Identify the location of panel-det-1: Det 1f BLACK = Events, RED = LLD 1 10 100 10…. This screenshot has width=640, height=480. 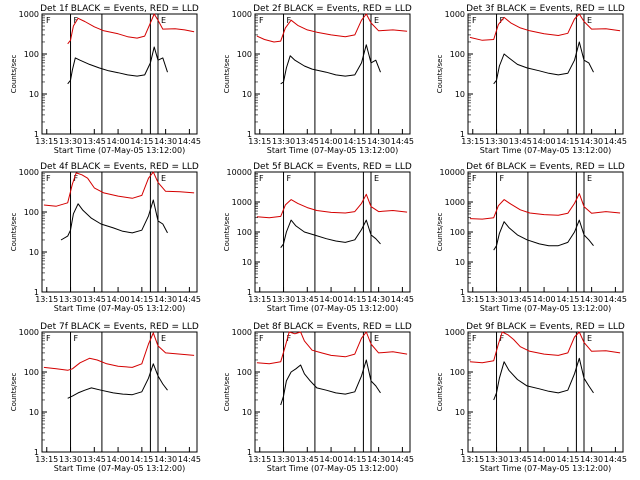
(105, 79).